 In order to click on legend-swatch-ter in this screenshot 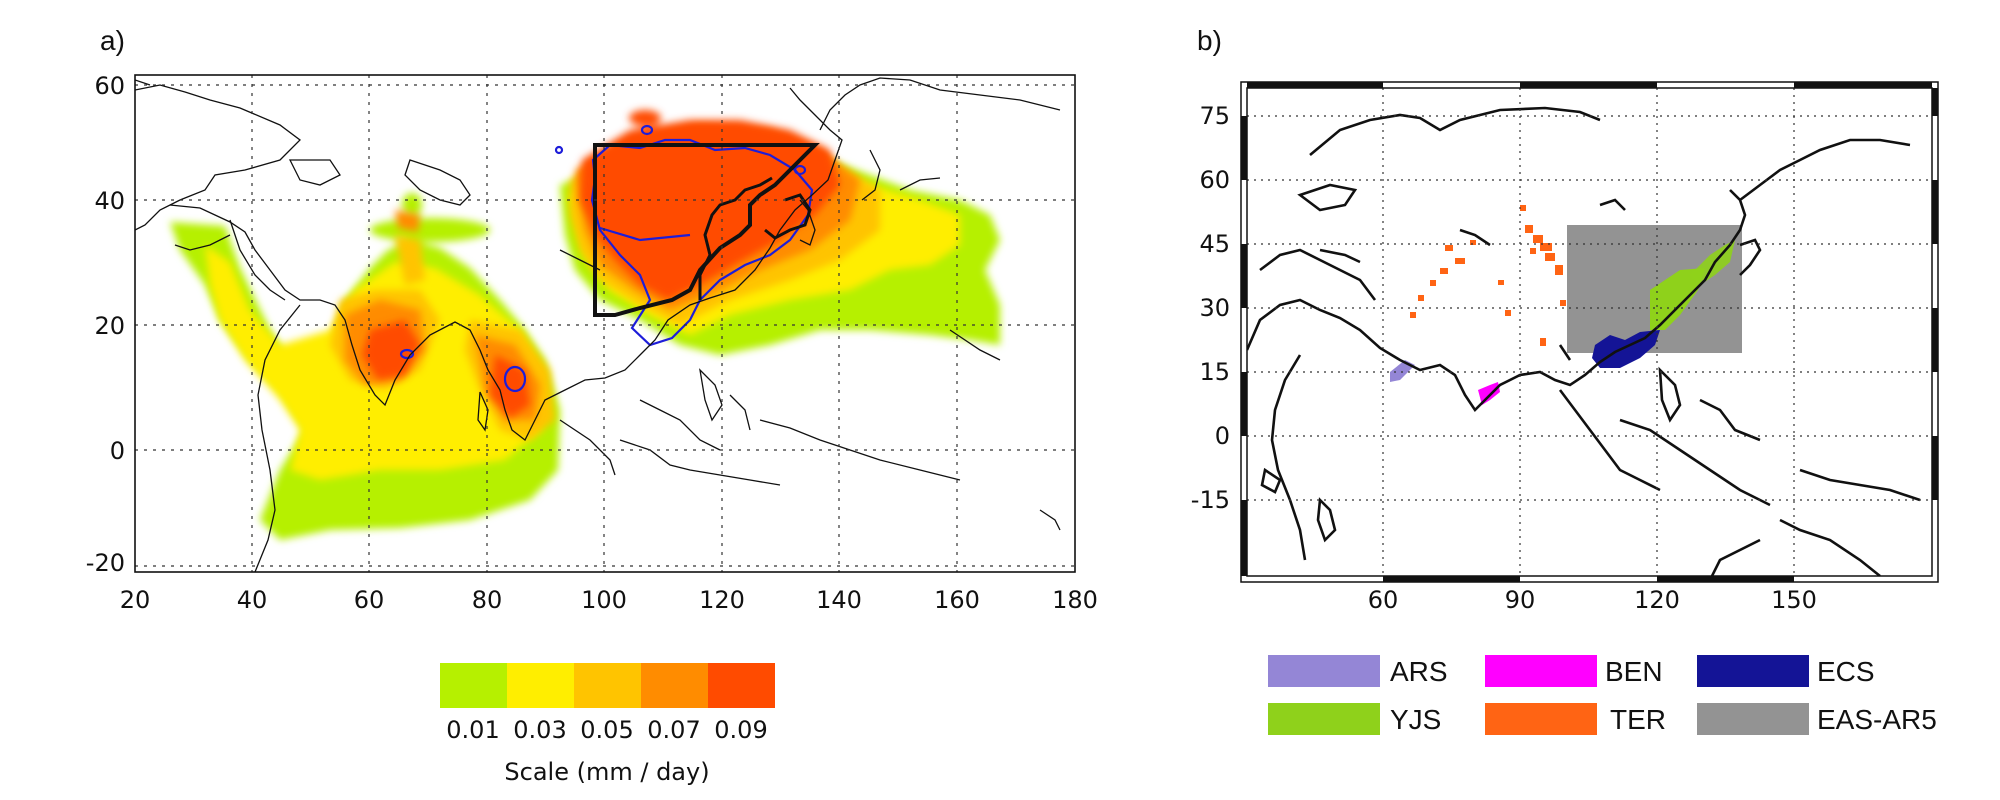, I will do `click(1541, 719)`.